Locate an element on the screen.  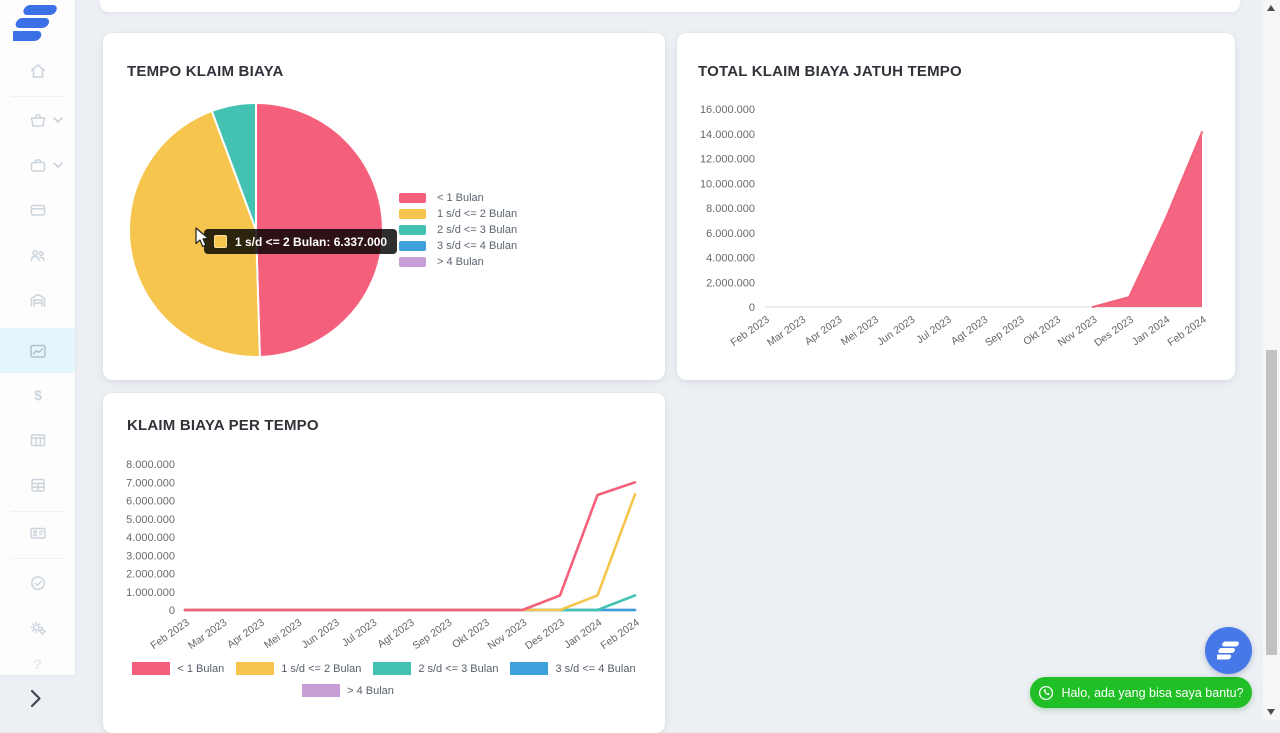
sidebar-item-home is located at coordinates (37, 71).